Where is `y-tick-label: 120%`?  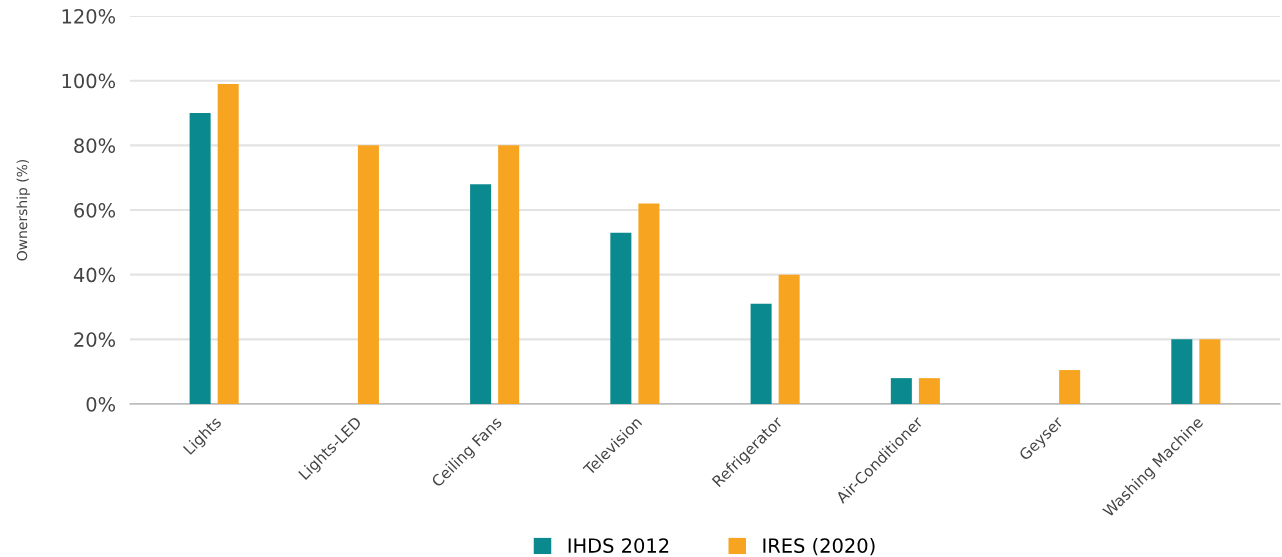 y-tick-label: 120% is located at coordinates (89, 16).